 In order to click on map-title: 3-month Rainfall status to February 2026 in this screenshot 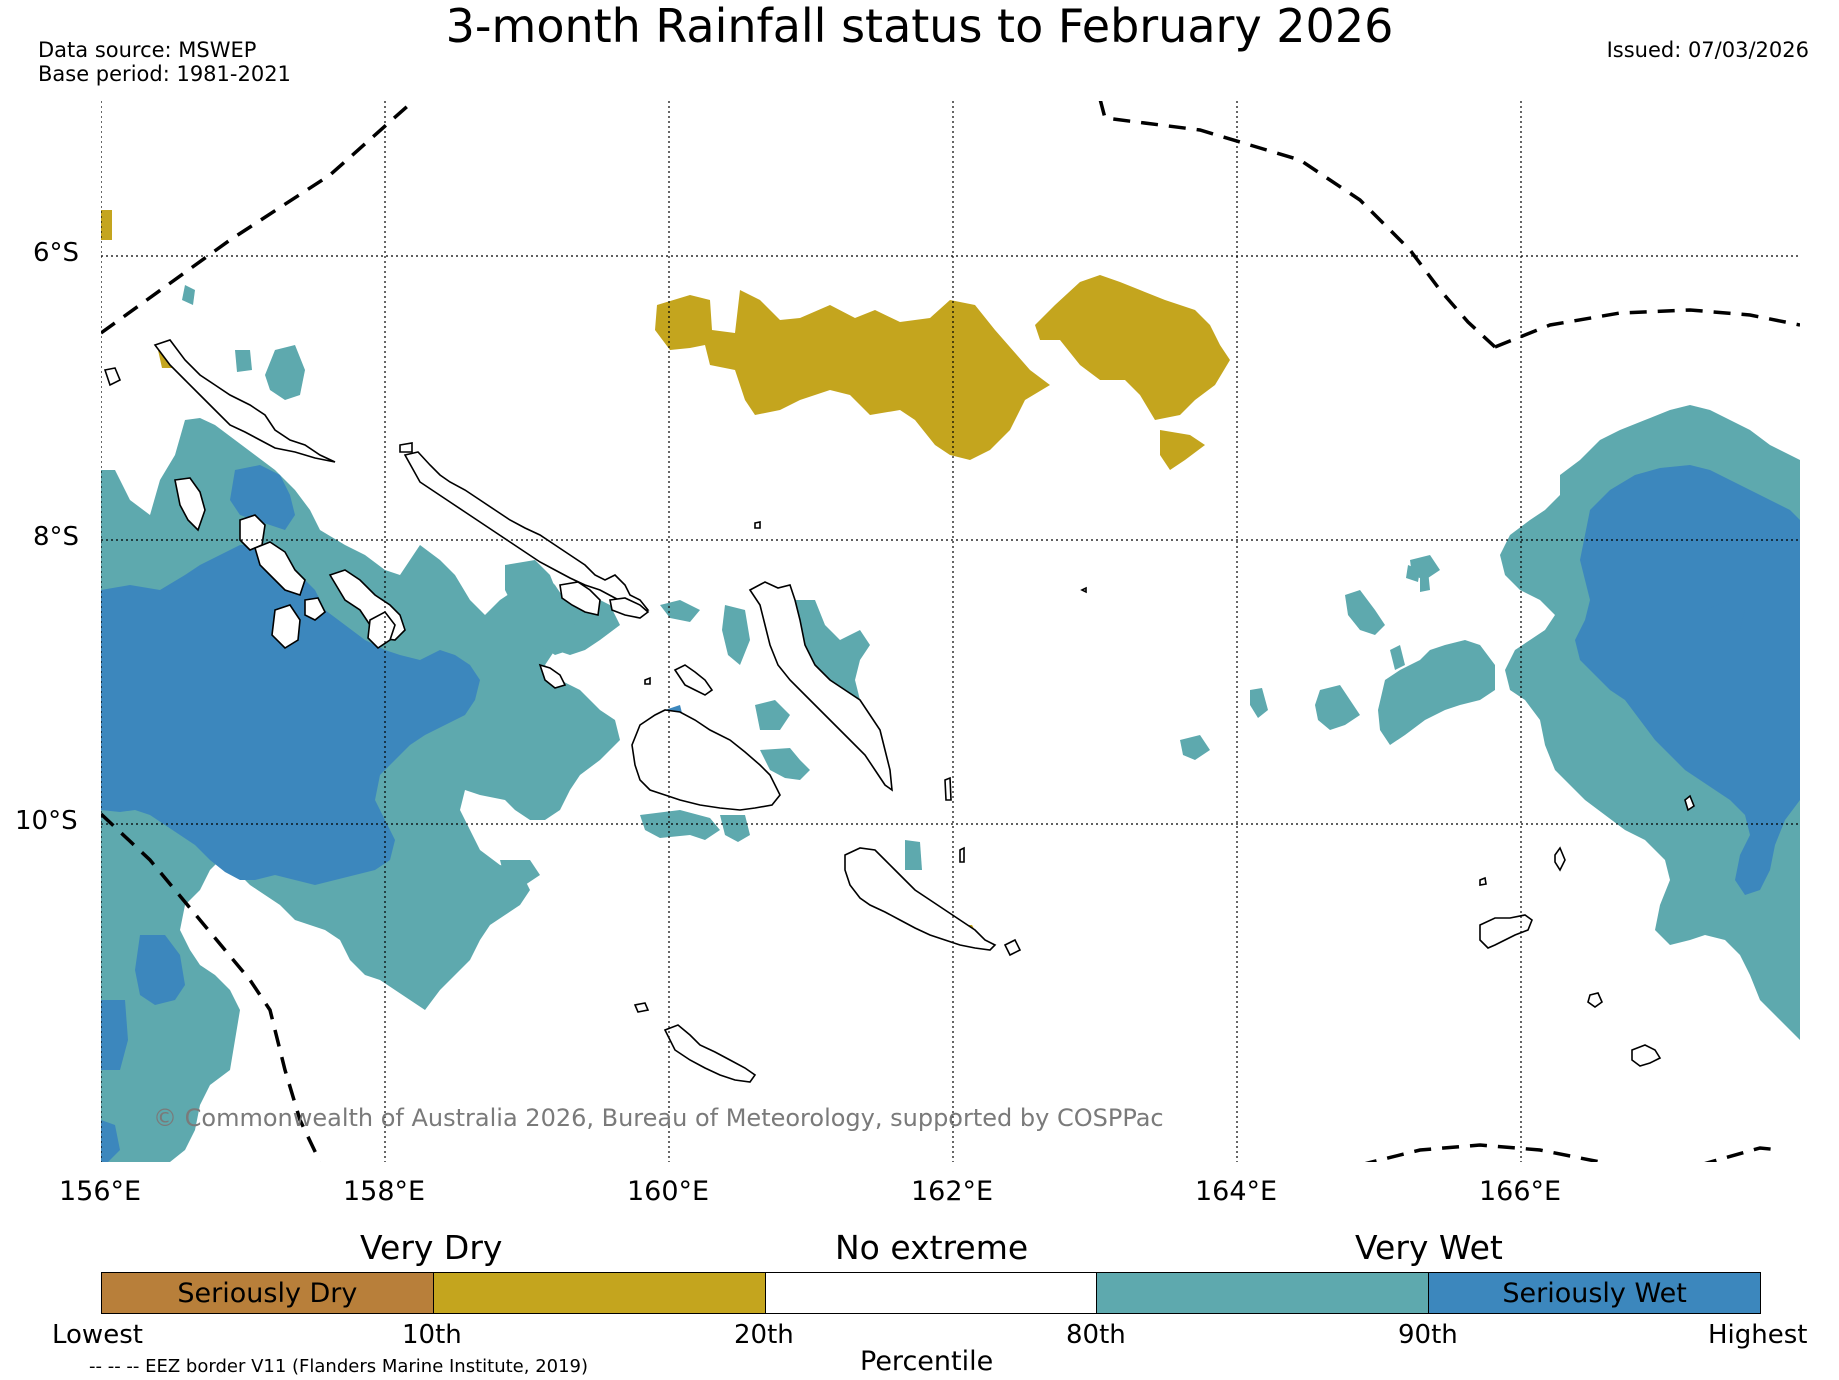, I will do `click(919, 26)`.